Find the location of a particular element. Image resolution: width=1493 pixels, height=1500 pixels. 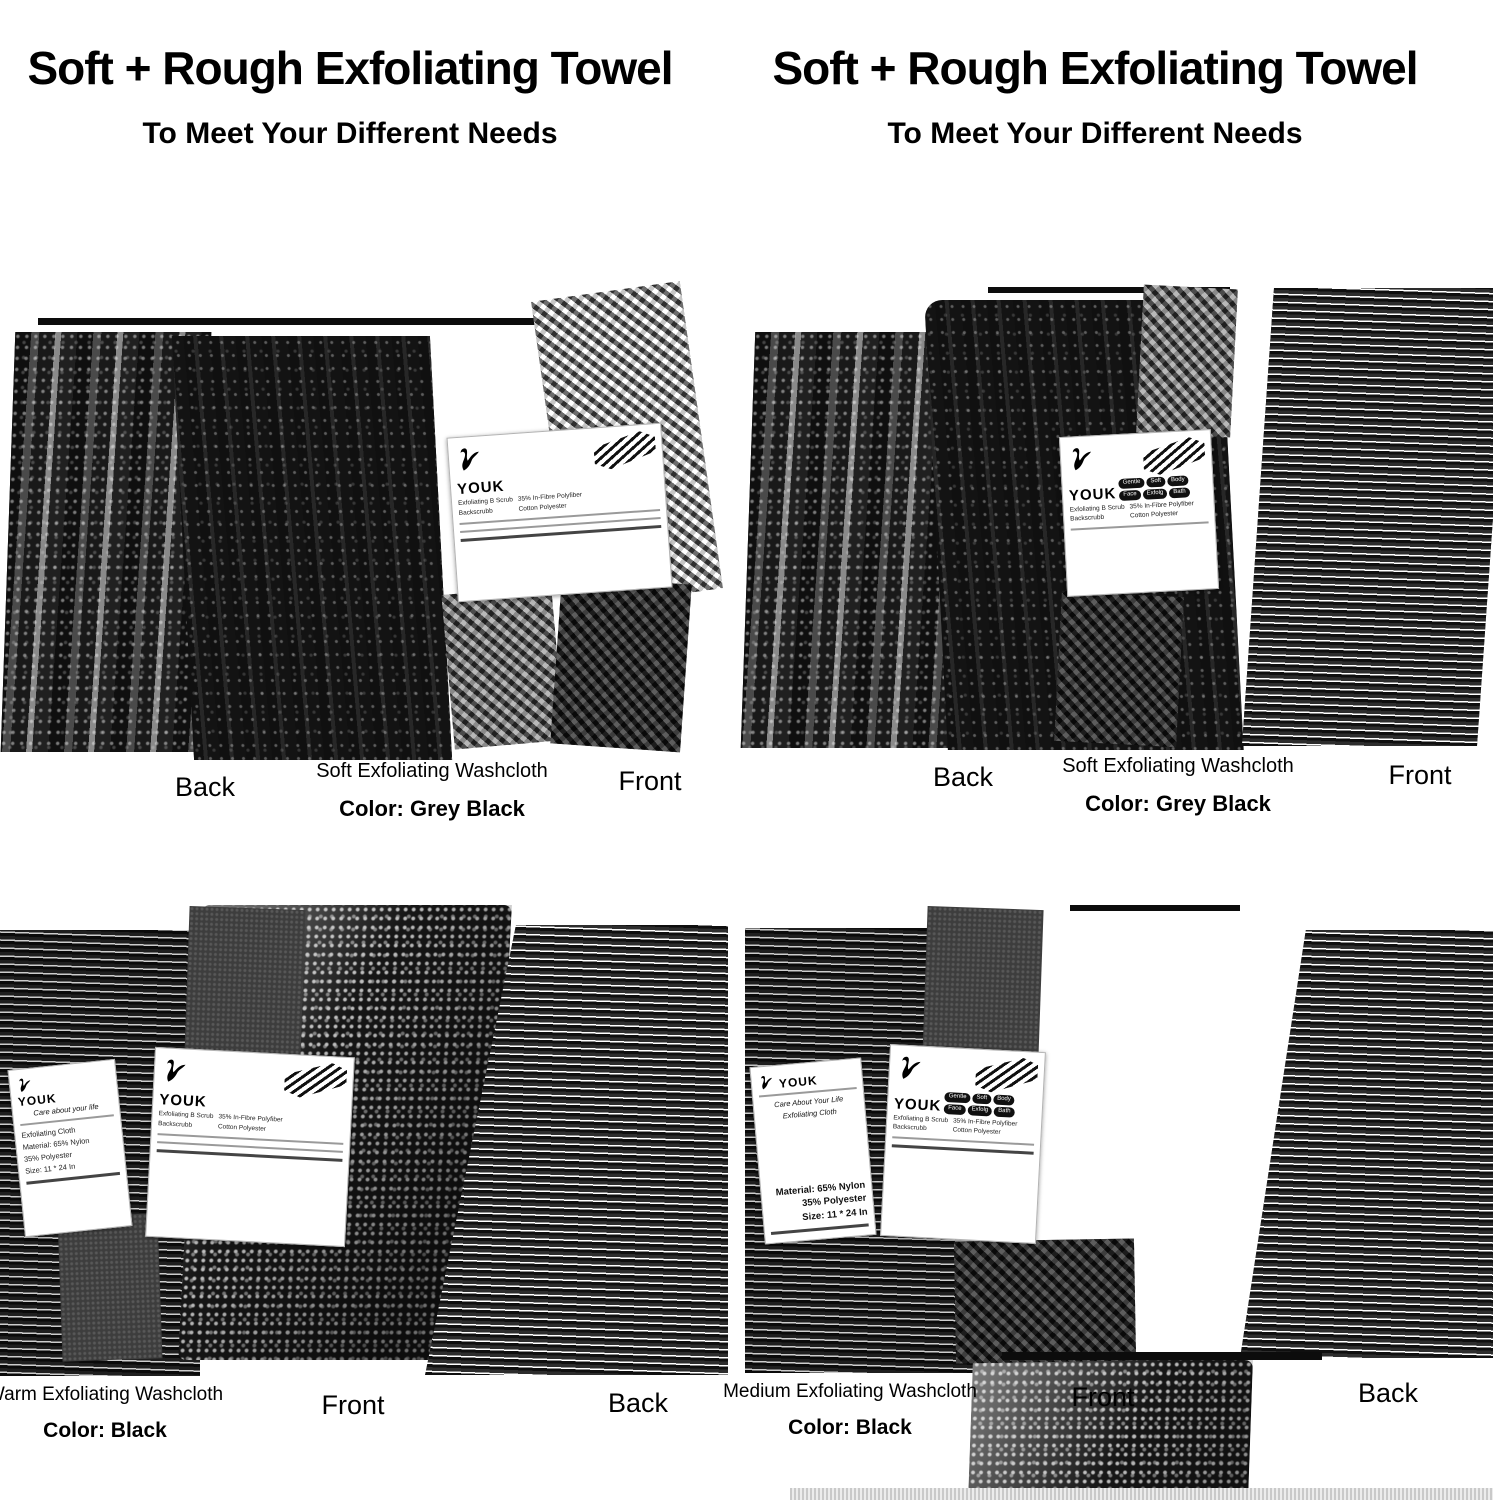

tag-brand-row: YOUK is located at coordinates (806, 1078).